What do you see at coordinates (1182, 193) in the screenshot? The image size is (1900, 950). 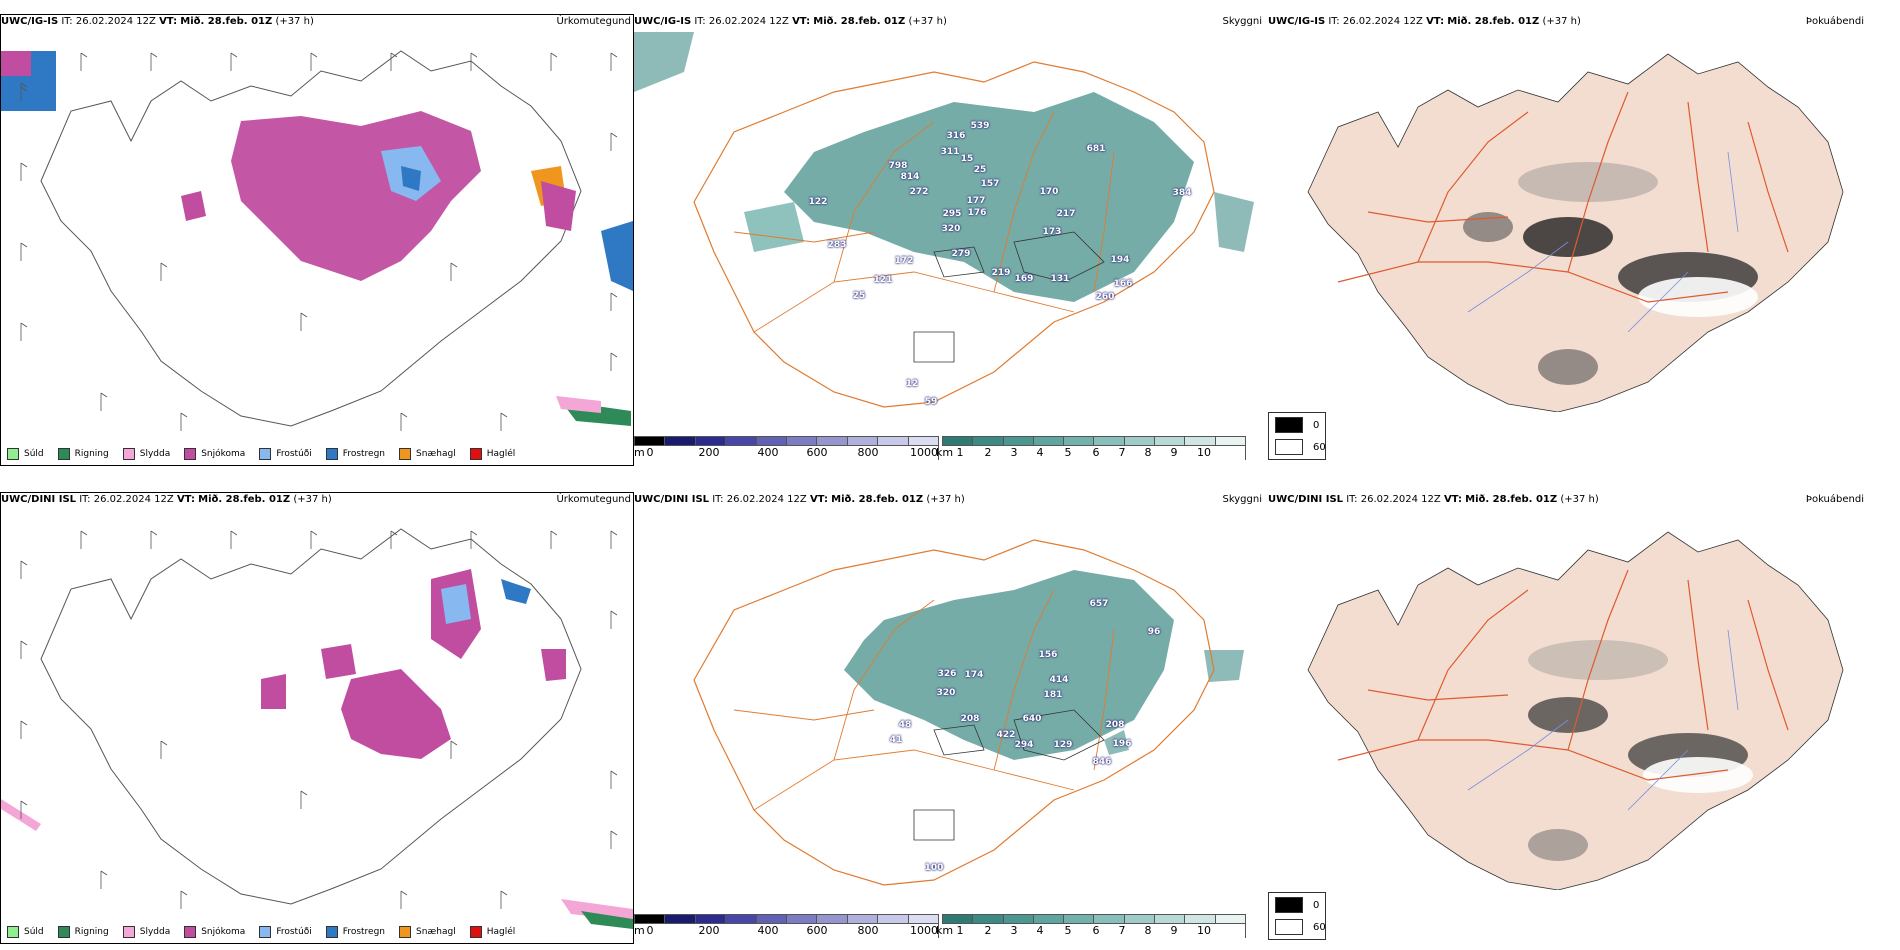 I see `vis-label: 384` at bounding box center [1182, 193].